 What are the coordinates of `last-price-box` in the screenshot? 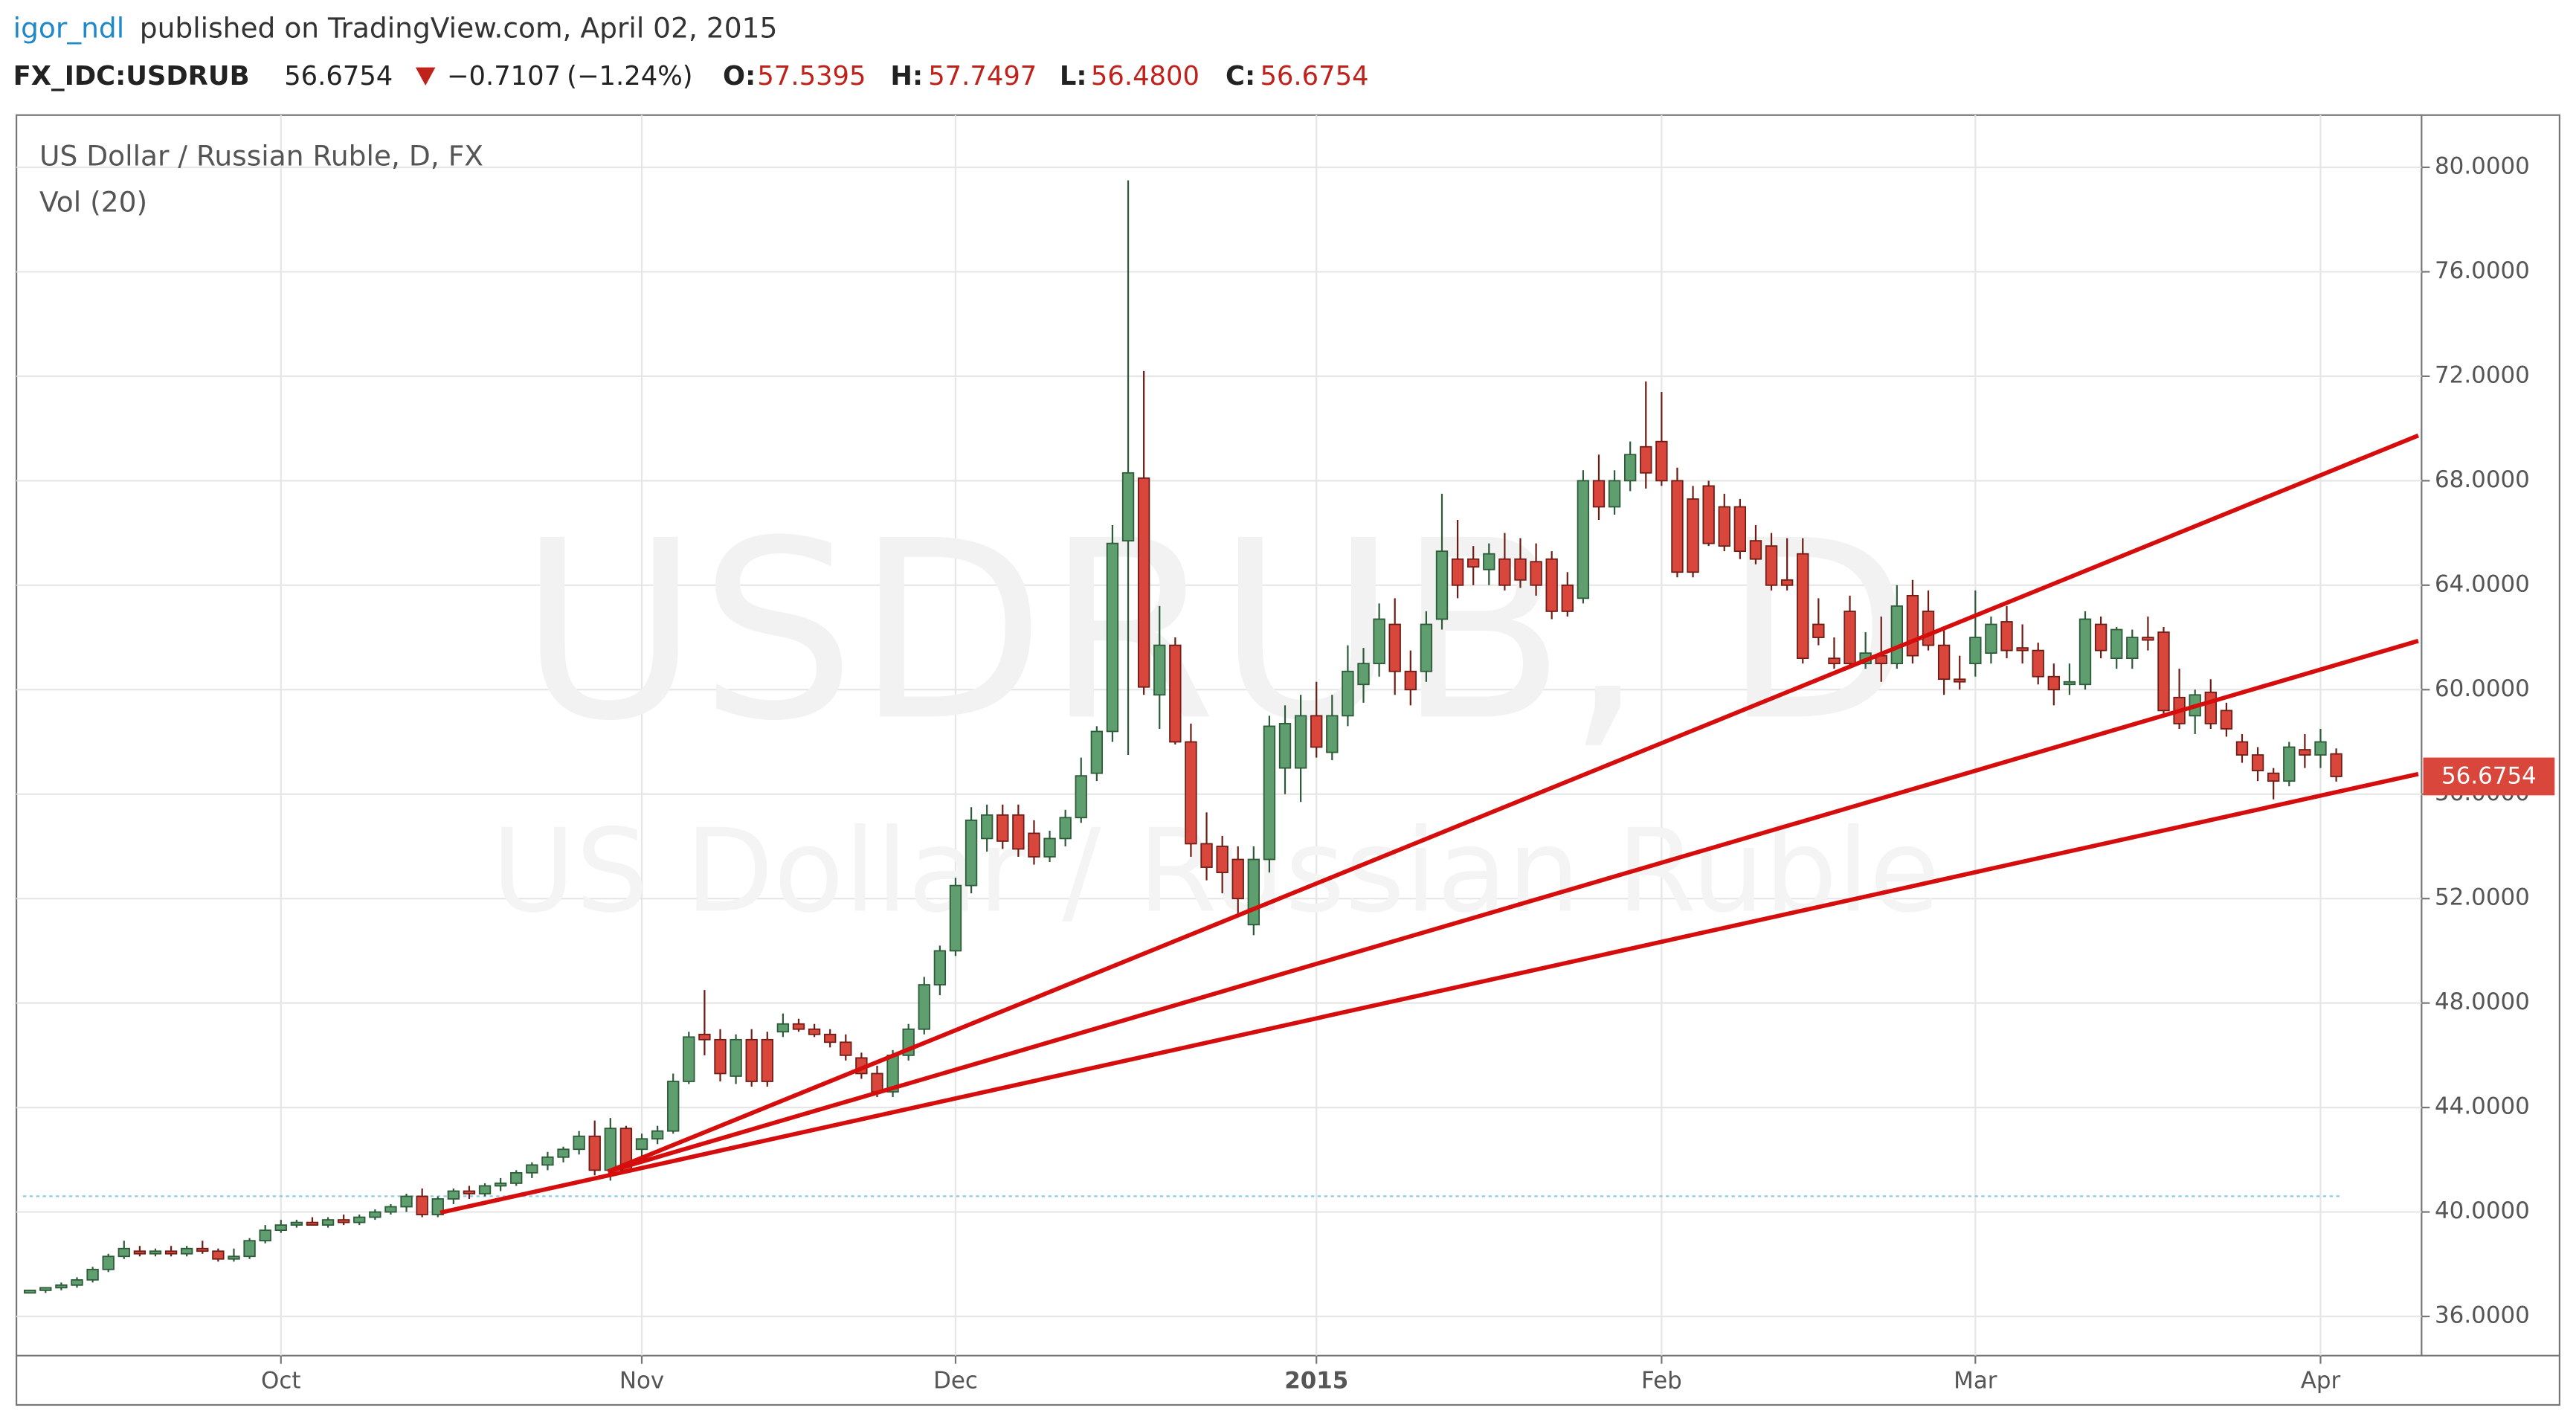 It's located at (2489, 777).